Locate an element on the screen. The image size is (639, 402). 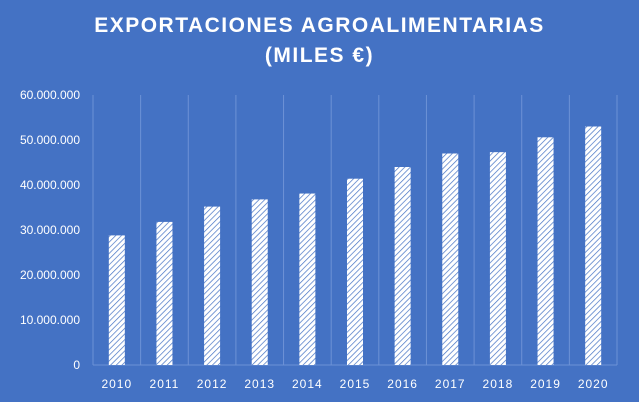
x-tick-label: 2020 is located at coordinates (593, 384).